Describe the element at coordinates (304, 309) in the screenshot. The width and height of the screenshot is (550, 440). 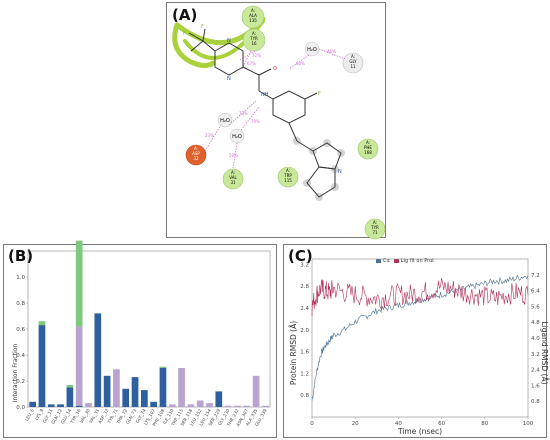
I see `y-tick-label: 2.4` at that location.